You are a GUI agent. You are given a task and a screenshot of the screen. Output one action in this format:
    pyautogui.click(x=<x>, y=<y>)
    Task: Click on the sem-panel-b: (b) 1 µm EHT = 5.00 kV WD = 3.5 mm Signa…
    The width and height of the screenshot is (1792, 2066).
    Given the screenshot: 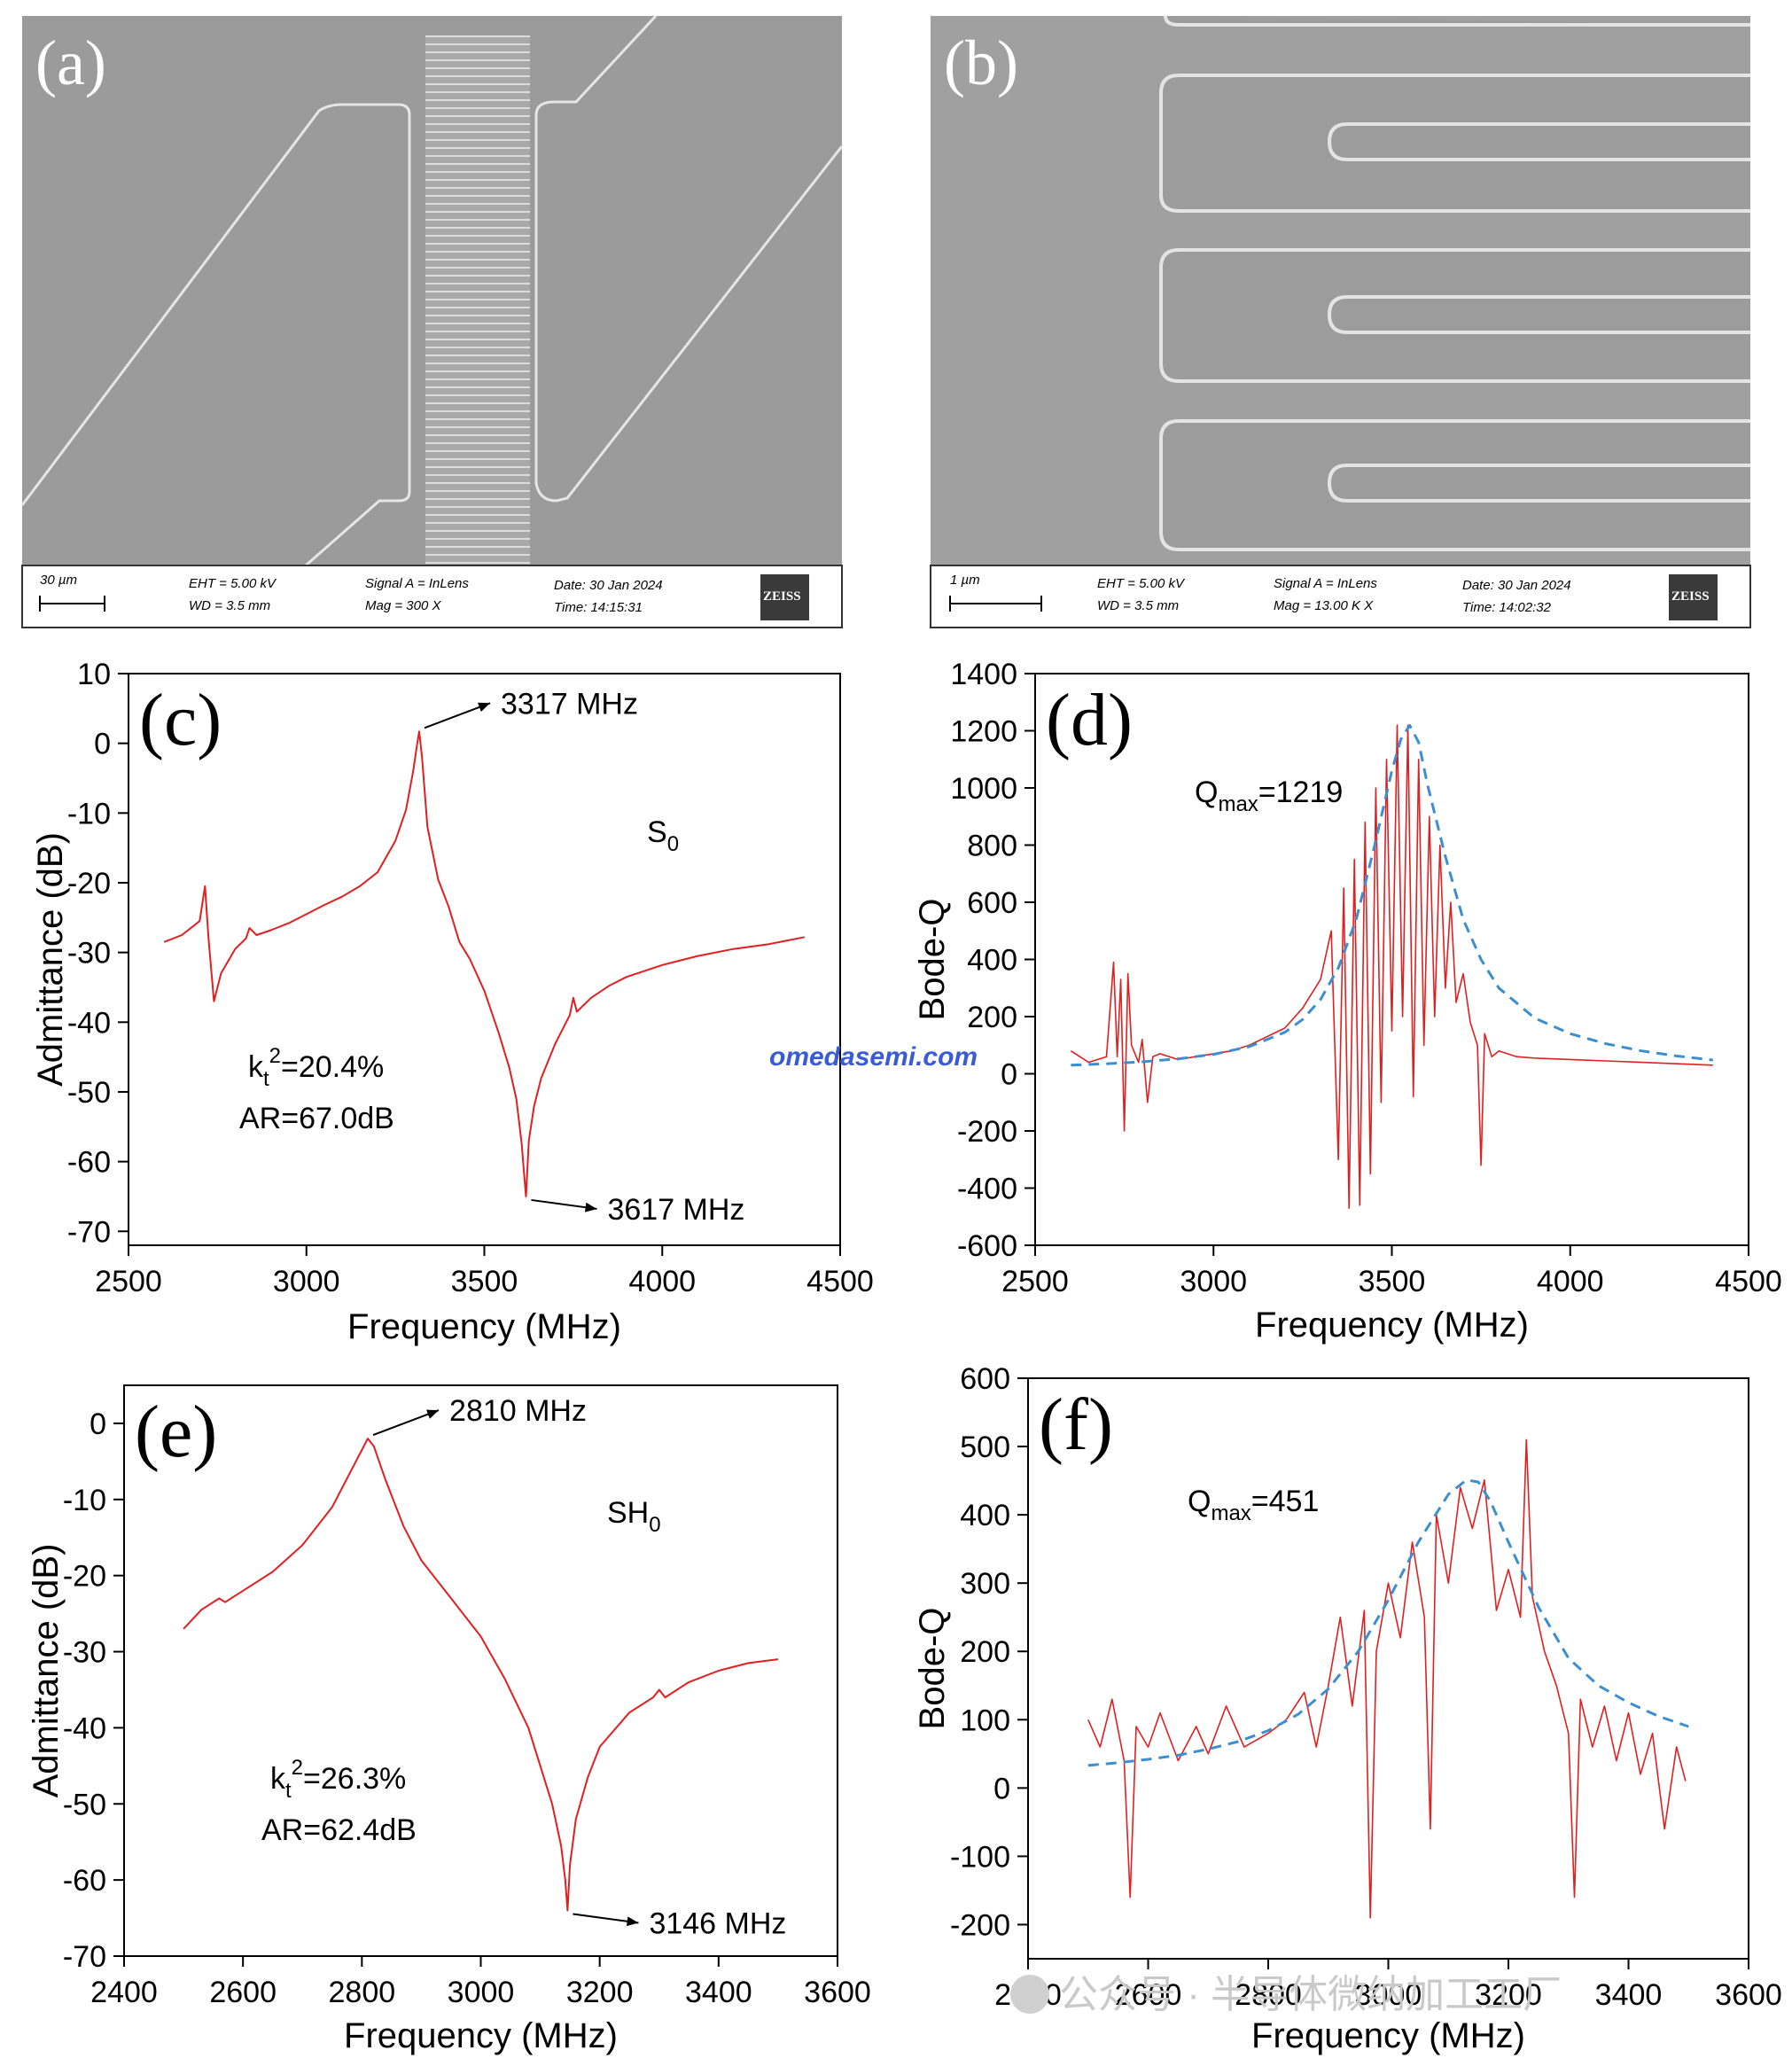 What is the action you would take?
    pyautogui.click(x=1340, y=321)
    